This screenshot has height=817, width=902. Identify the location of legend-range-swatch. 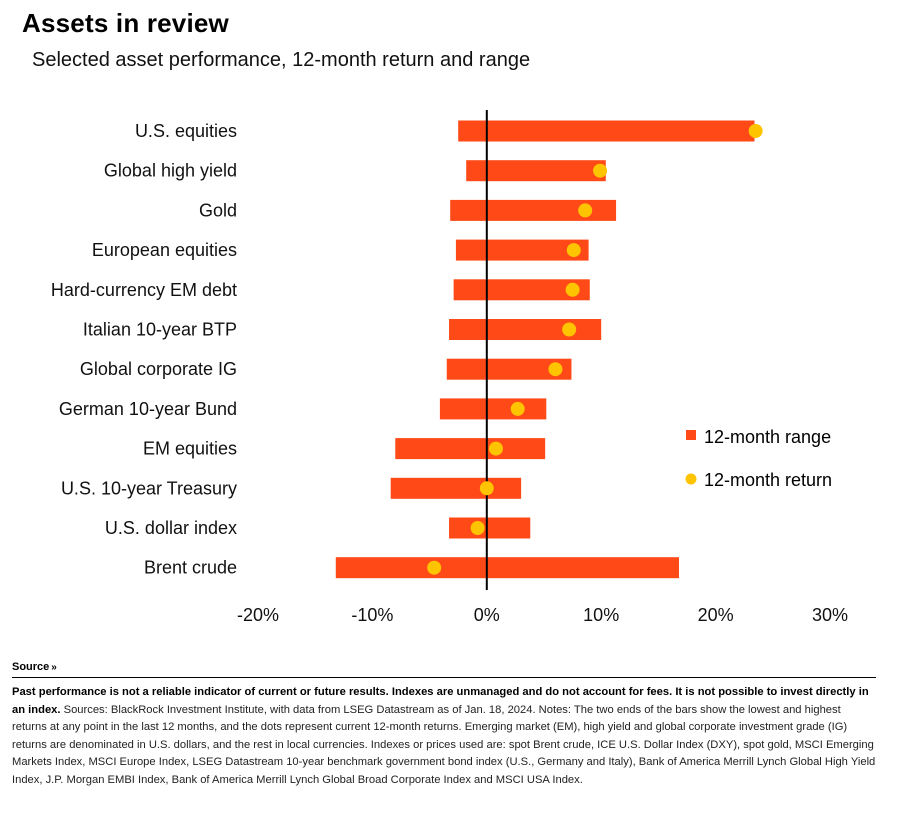
(691, 435).